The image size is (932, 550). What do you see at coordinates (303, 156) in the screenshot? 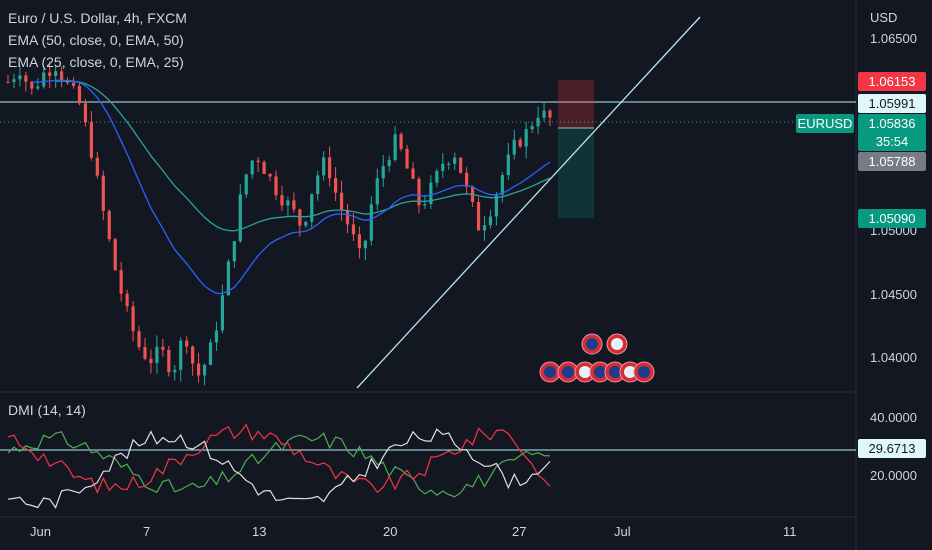
I see `ema50-line` at bounding box center [303, 156].